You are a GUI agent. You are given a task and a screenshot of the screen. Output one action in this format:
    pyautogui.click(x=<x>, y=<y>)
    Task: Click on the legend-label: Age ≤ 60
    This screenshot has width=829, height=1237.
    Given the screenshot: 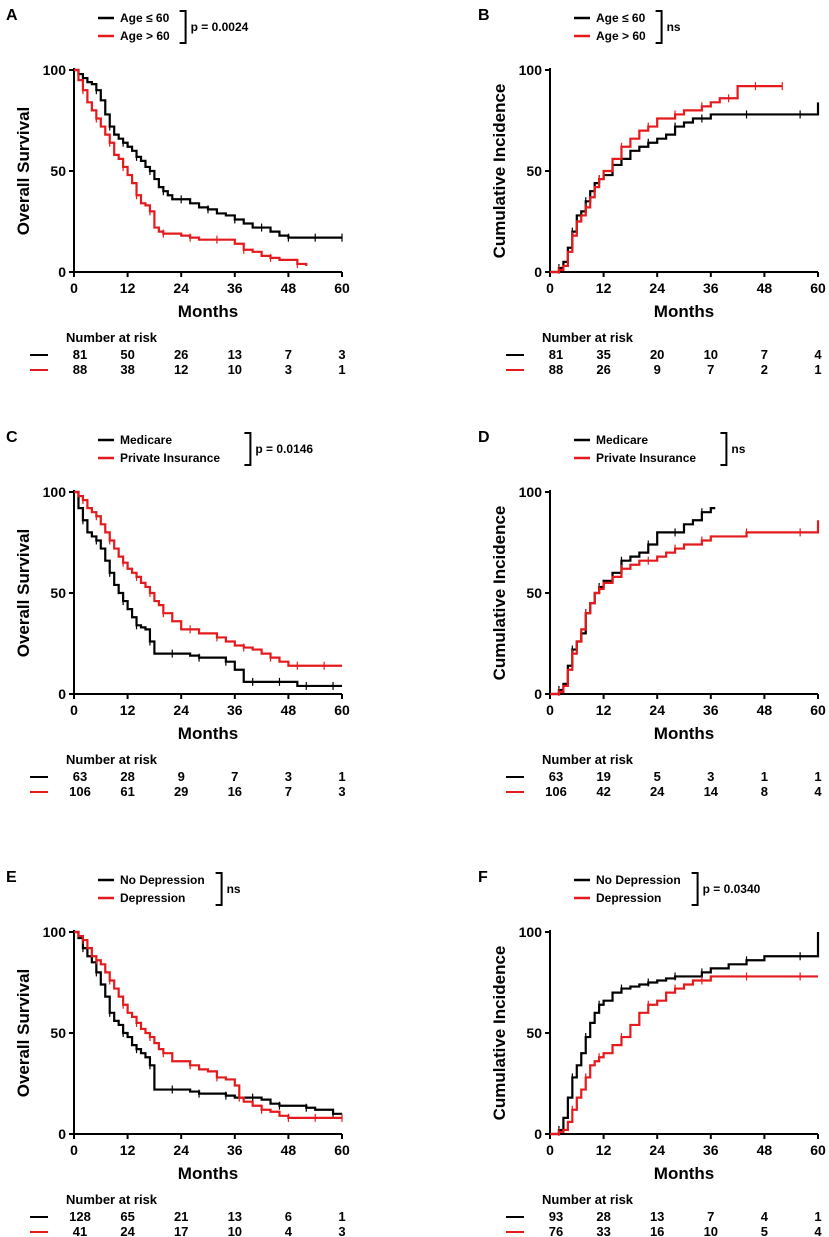 What is the action you would take?
    pyautogui.click(x=621, y=18)
    